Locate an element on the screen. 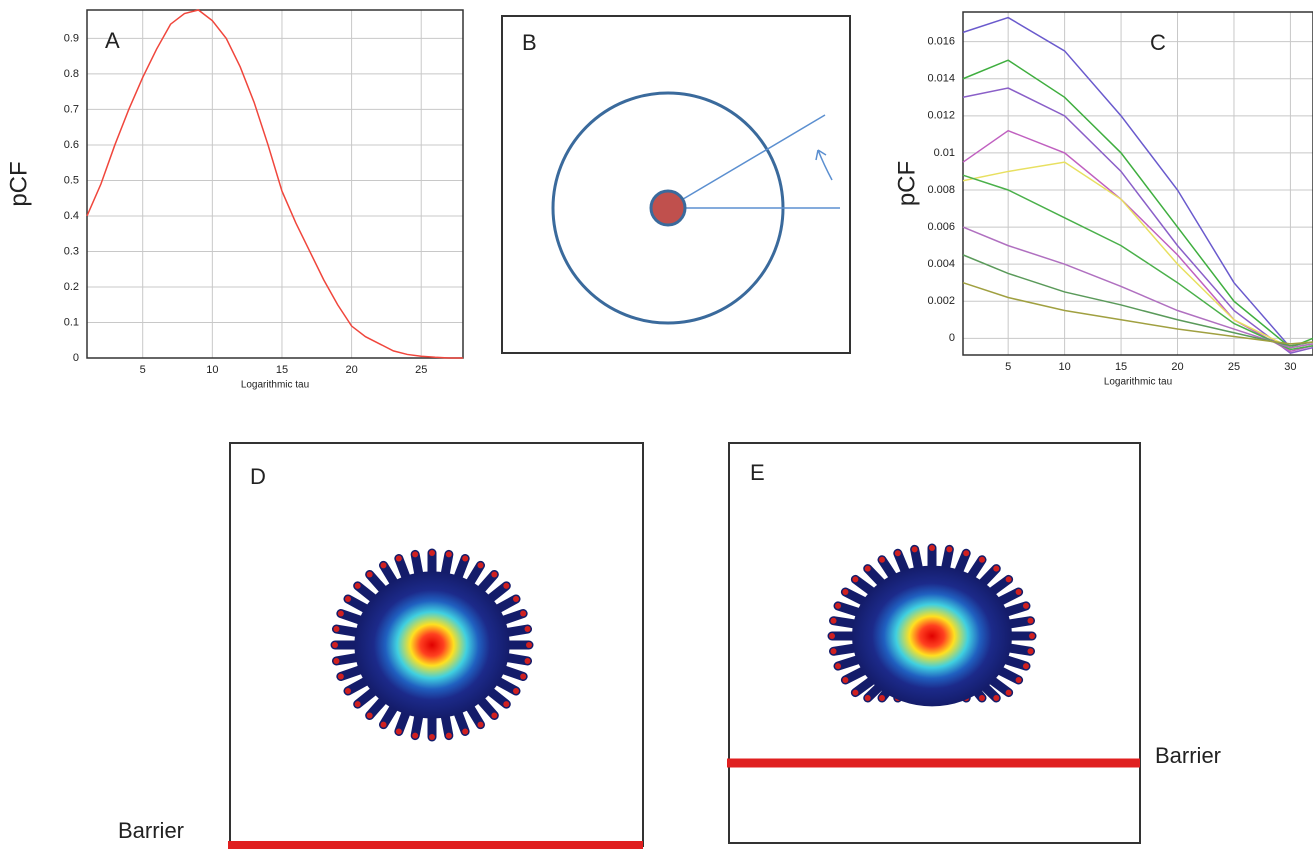 This screenshot has width=1313, height=850. center-dot is located at coordinates (668, 208).